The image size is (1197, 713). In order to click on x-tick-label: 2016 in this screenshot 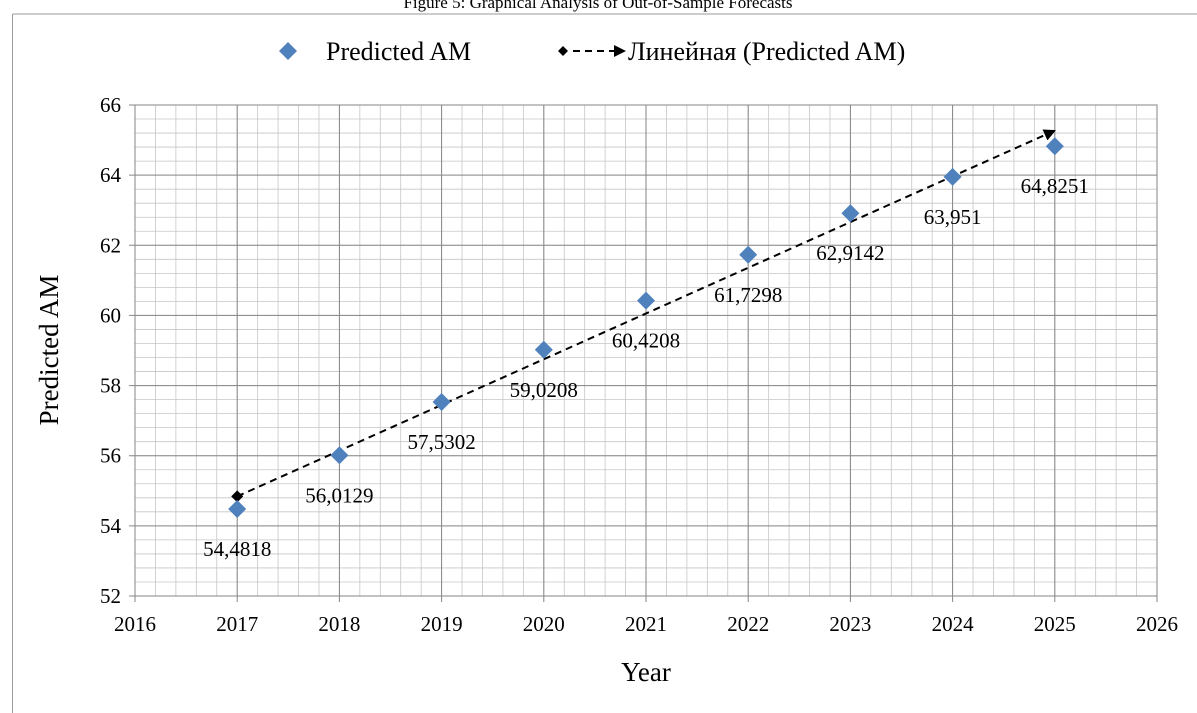, I will do `click(135, 624)`.